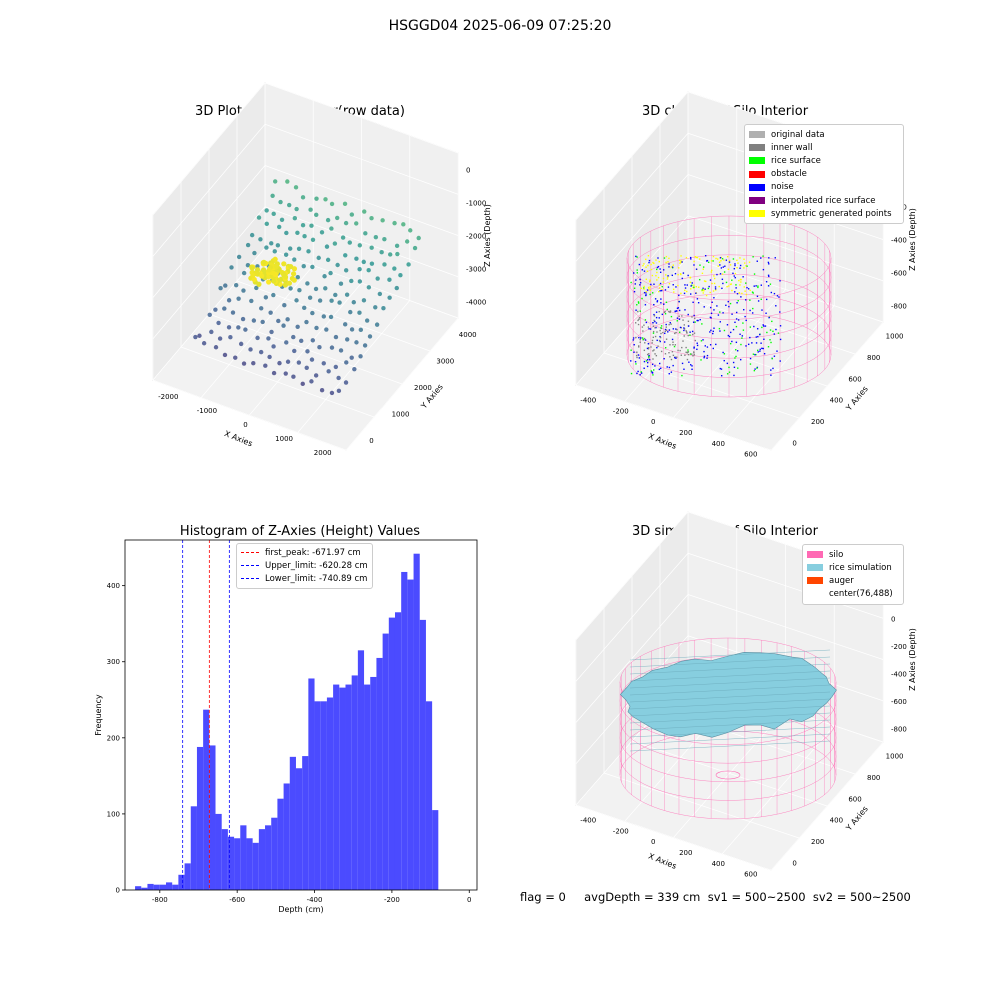 The height and width of the screenshot is (1000, 1000). Describe the element at coordinates (873, 358) in the screenshot. I see `y-tick-label: 800` at that location.